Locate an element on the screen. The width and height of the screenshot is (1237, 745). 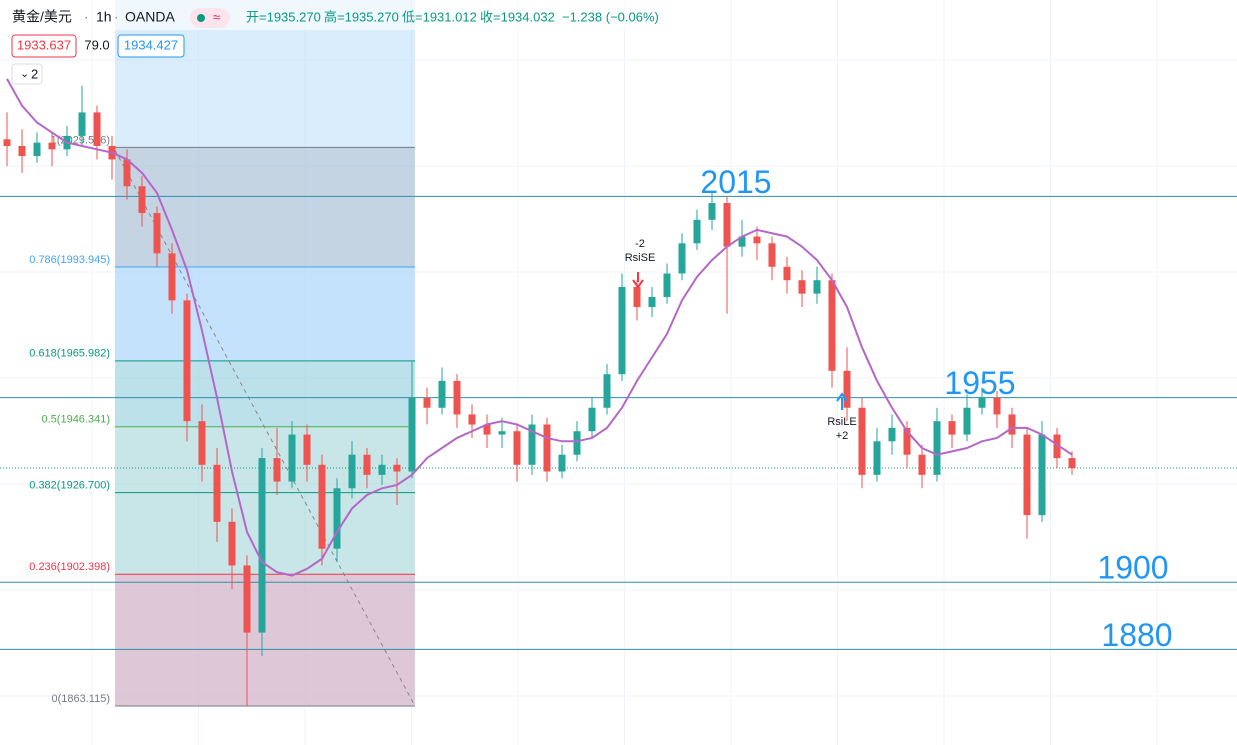
buy-price: 1934.427 is located at coordinates (151, 44).